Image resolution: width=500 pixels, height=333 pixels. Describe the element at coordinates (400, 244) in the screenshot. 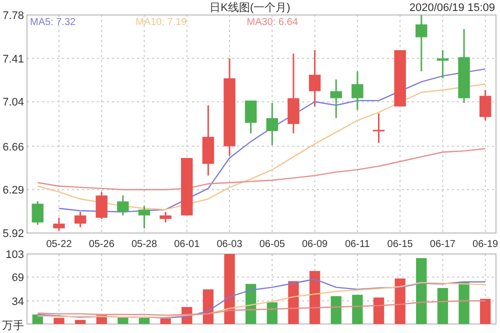

I see `x-tick-label: 06-15` at that location.